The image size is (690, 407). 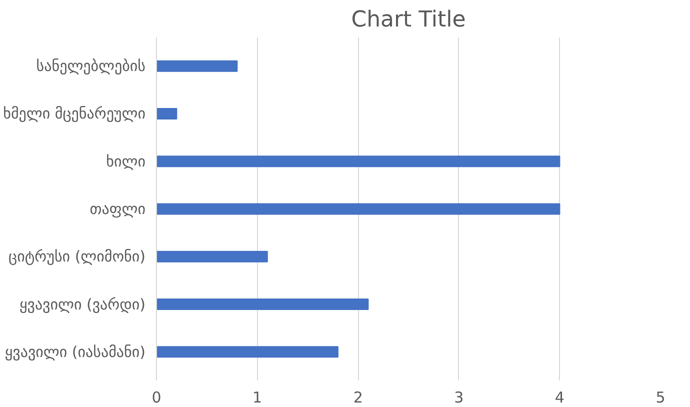 What do you see at coordinates (559, 397) in the screenshot?
I see `x-tick-label: 4` at bounding box center [559, 397].